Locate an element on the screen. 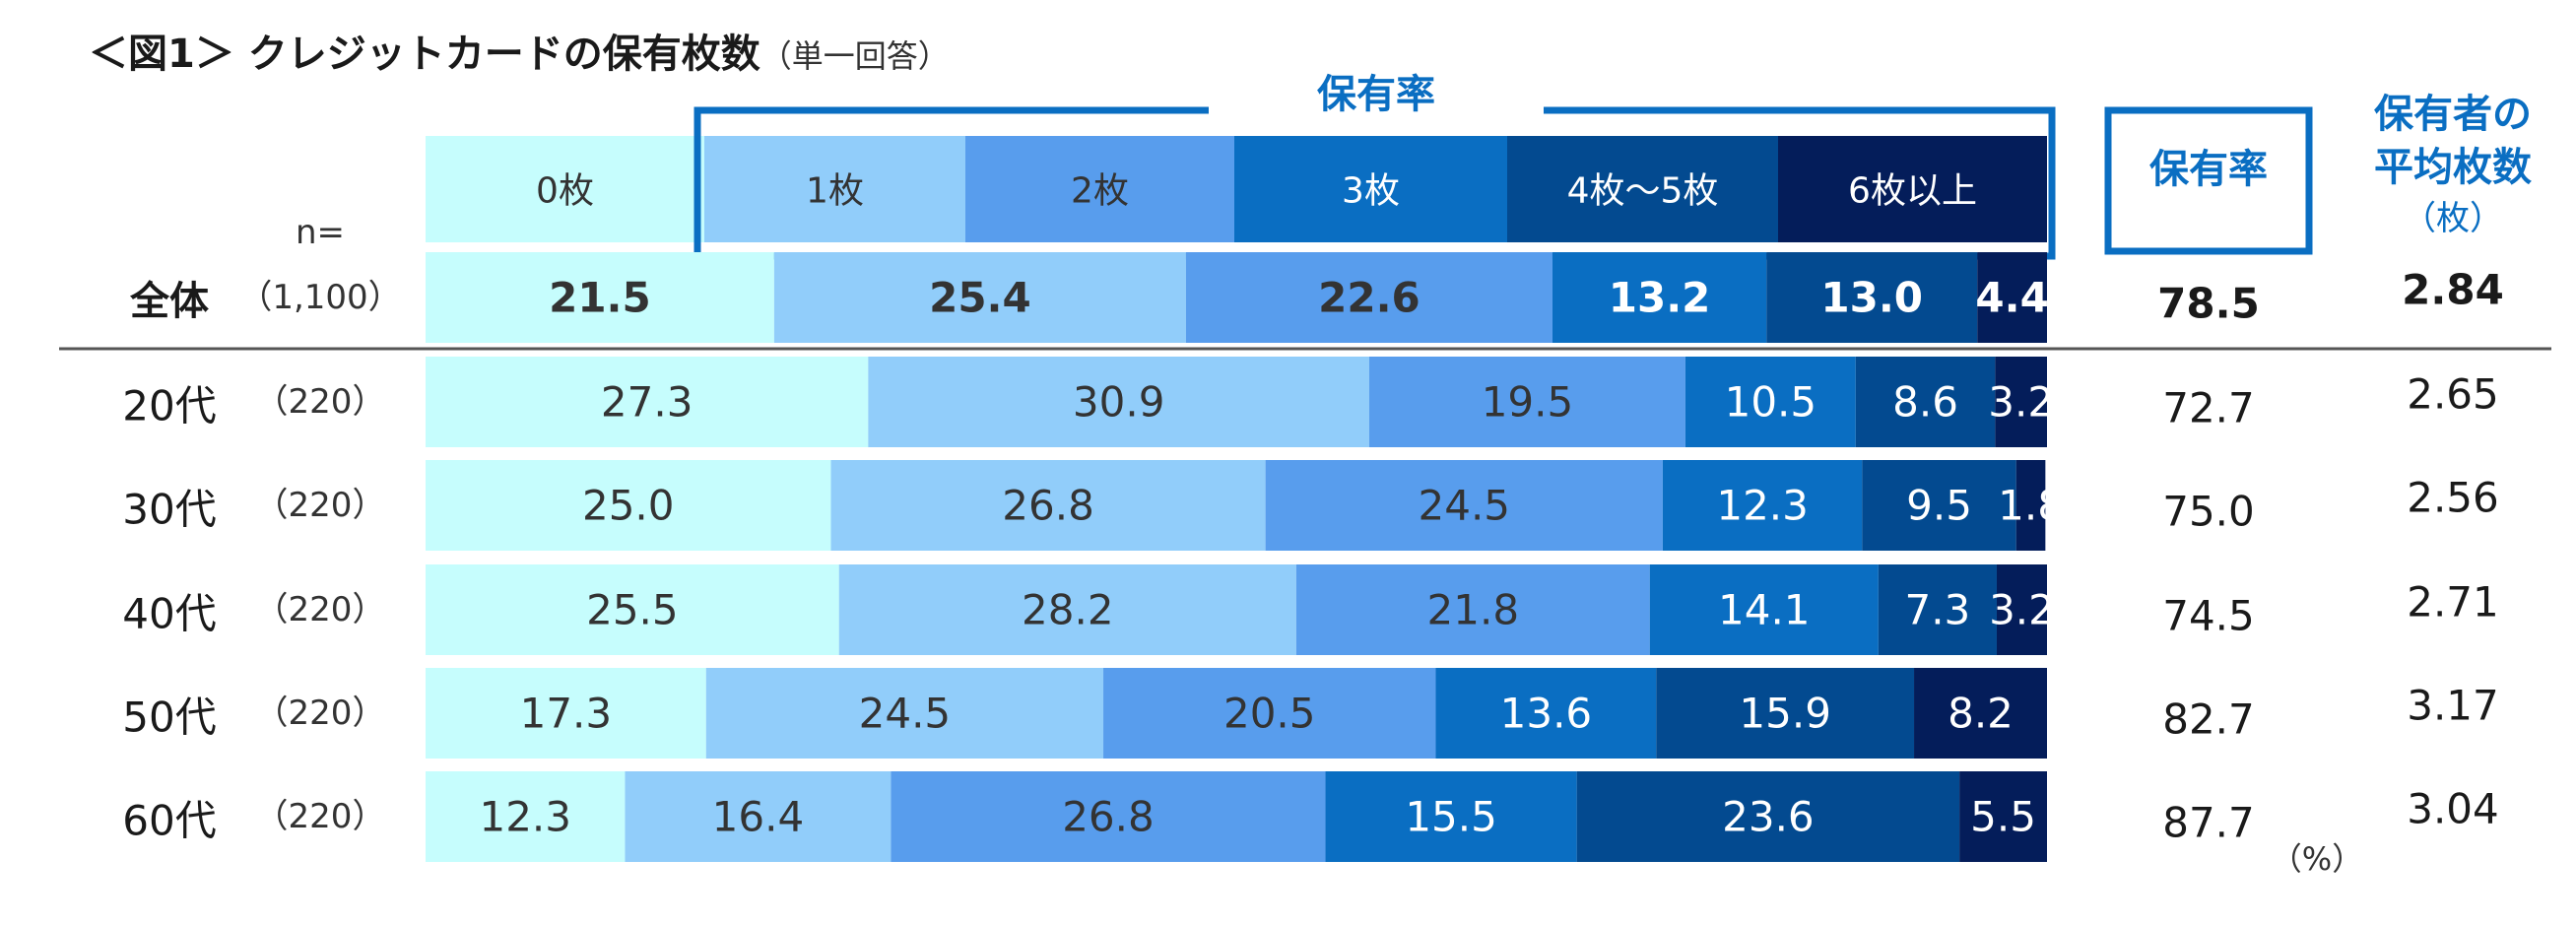 Image resolution: width=2576 pixels, height=925 pixels. bar-row-0: 全体 （1,100） 21.5 25.4 22.6 13.2 13.0 4.4 78.5 2.84 is located at coordinates (1316, 297).